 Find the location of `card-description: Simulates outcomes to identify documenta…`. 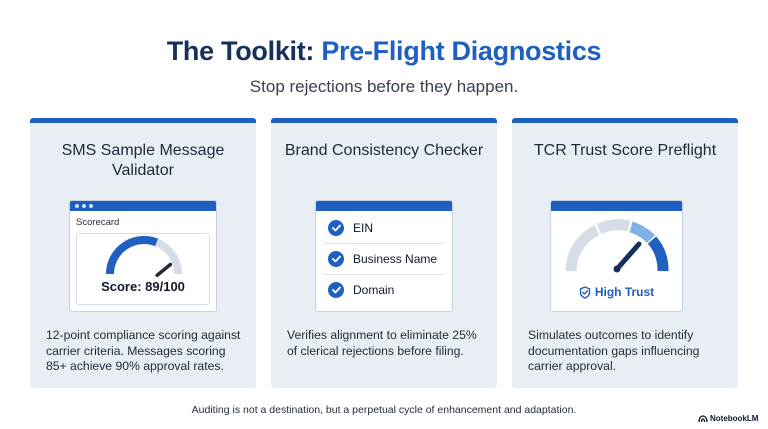

card-description: Simulates outcomes to identify documenta… is located at coordinates (614, 350).